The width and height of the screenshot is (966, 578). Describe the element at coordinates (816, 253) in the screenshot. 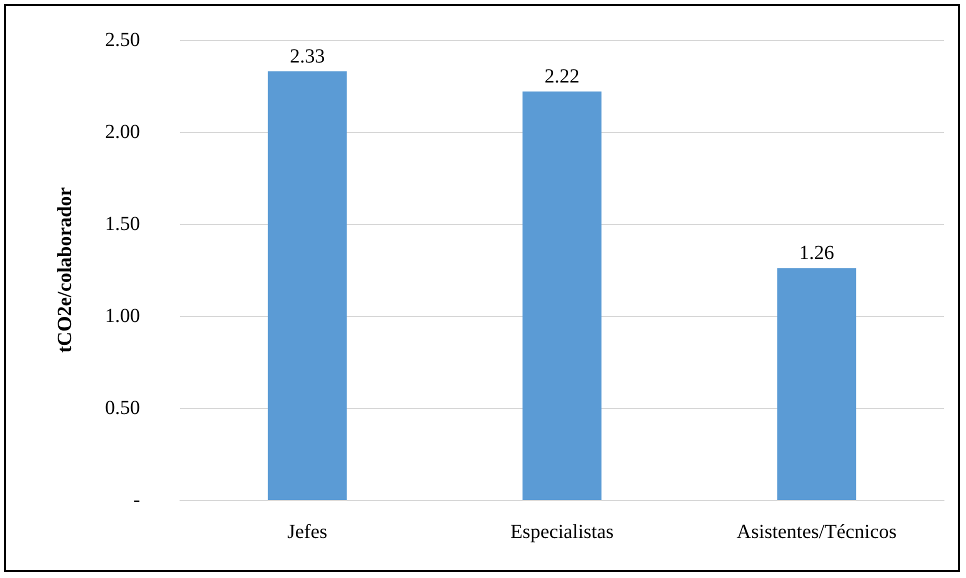

I see `data-label: 1.26` at that location.